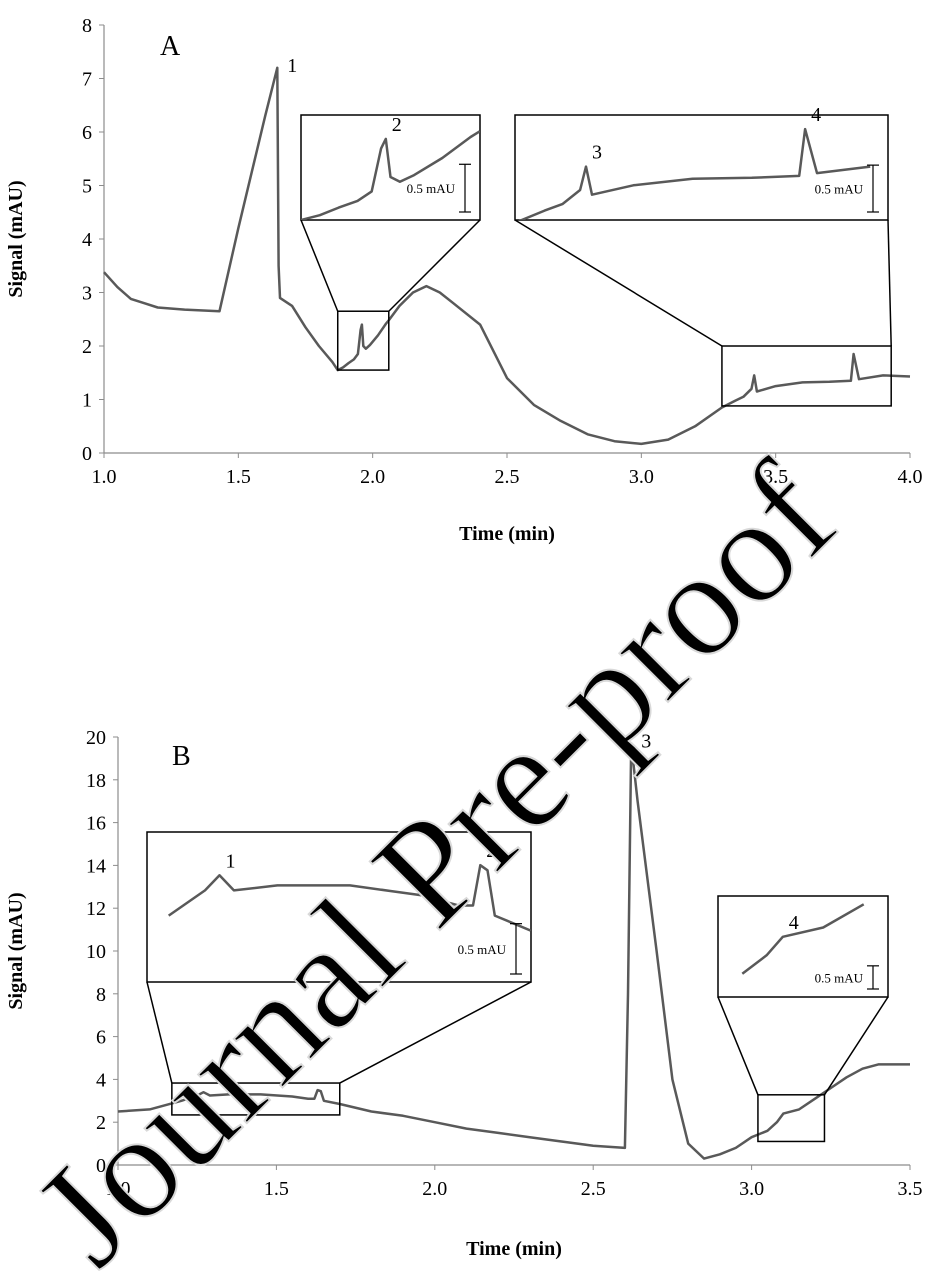 The width and height of the screenshot is (931, 1277). What do you see at coordinates (87, 401) in the screenshot?
I see `y-tick-label: 1` at bounding box center [87, 401].